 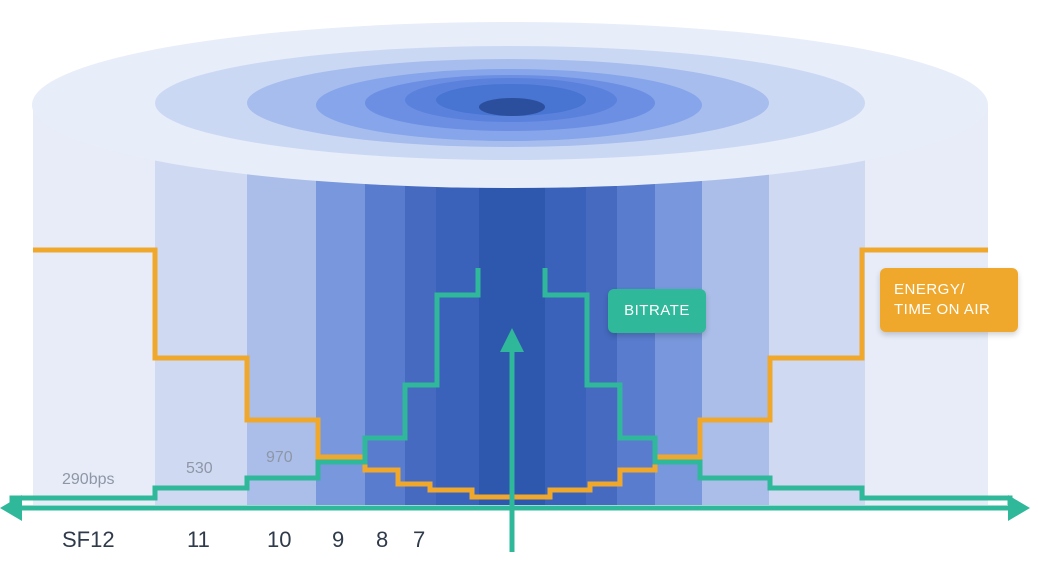 What do you see at coordinates (942, 309) in the screenshot?
I see `energy-label-line2: TIME ON AIR` at bounding box center [942, 309].